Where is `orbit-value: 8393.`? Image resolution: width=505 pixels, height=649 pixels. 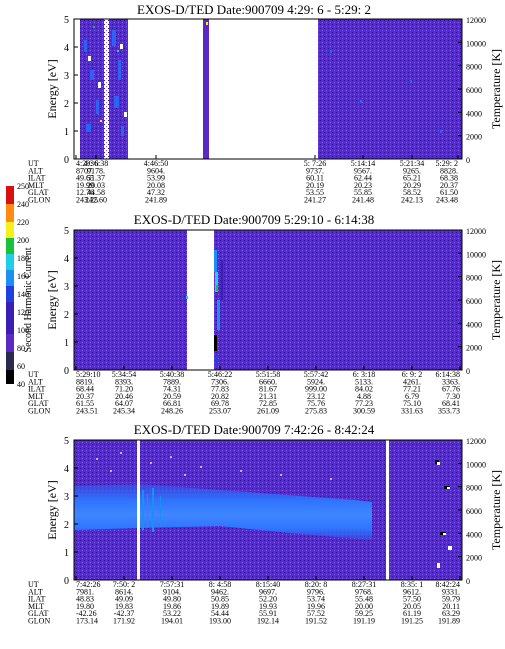 orbit-value: 8393. is located at coordinates (124, 381).